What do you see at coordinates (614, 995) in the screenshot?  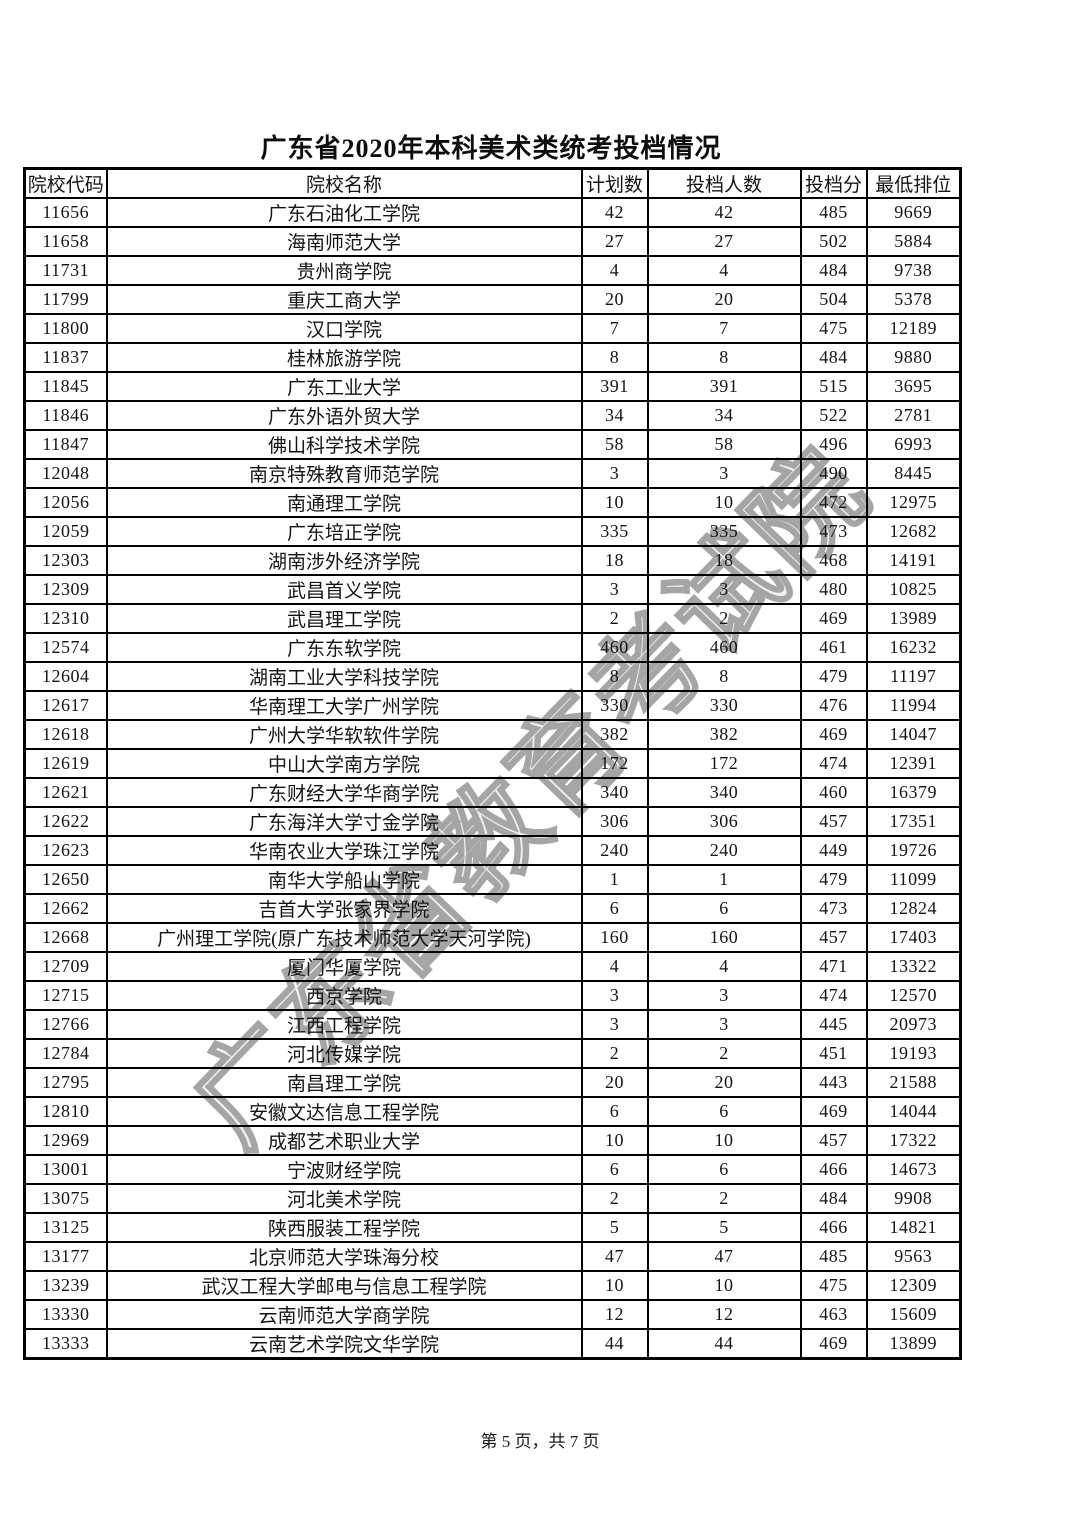 I see `cell-plan: 3` at bounding box center [614, 995].